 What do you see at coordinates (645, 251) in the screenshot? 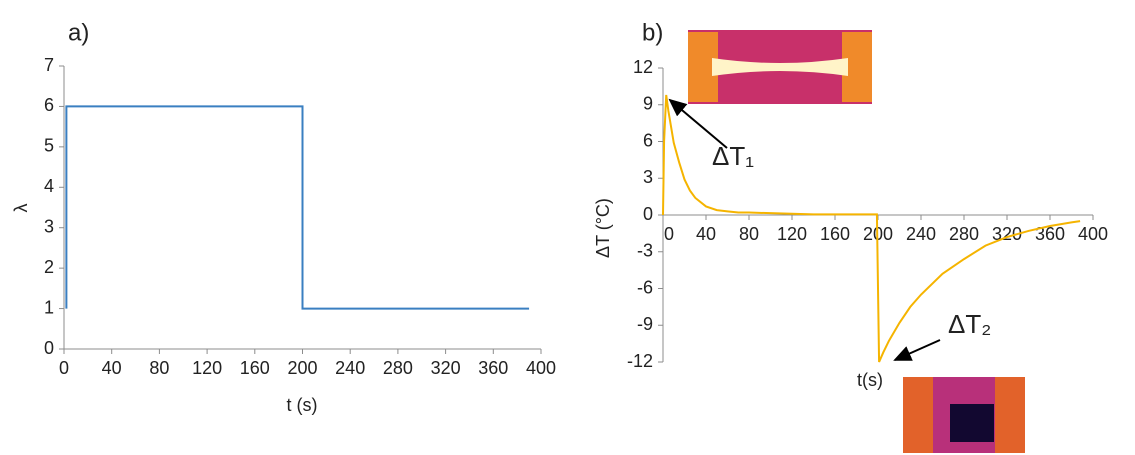
I see `y-tick-label: -3` at bounding box center [645, 251].